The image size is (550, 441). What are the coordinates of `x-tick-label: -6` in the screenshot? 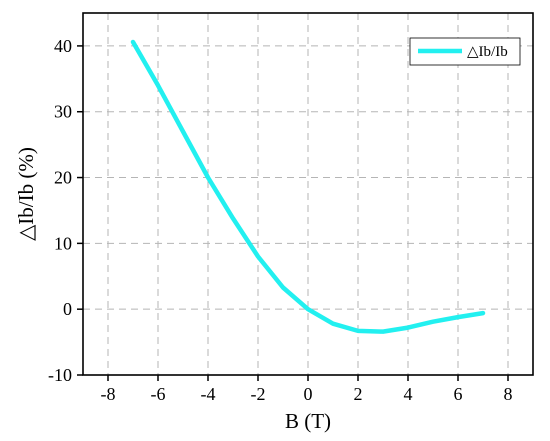 It's located at (158, 394).